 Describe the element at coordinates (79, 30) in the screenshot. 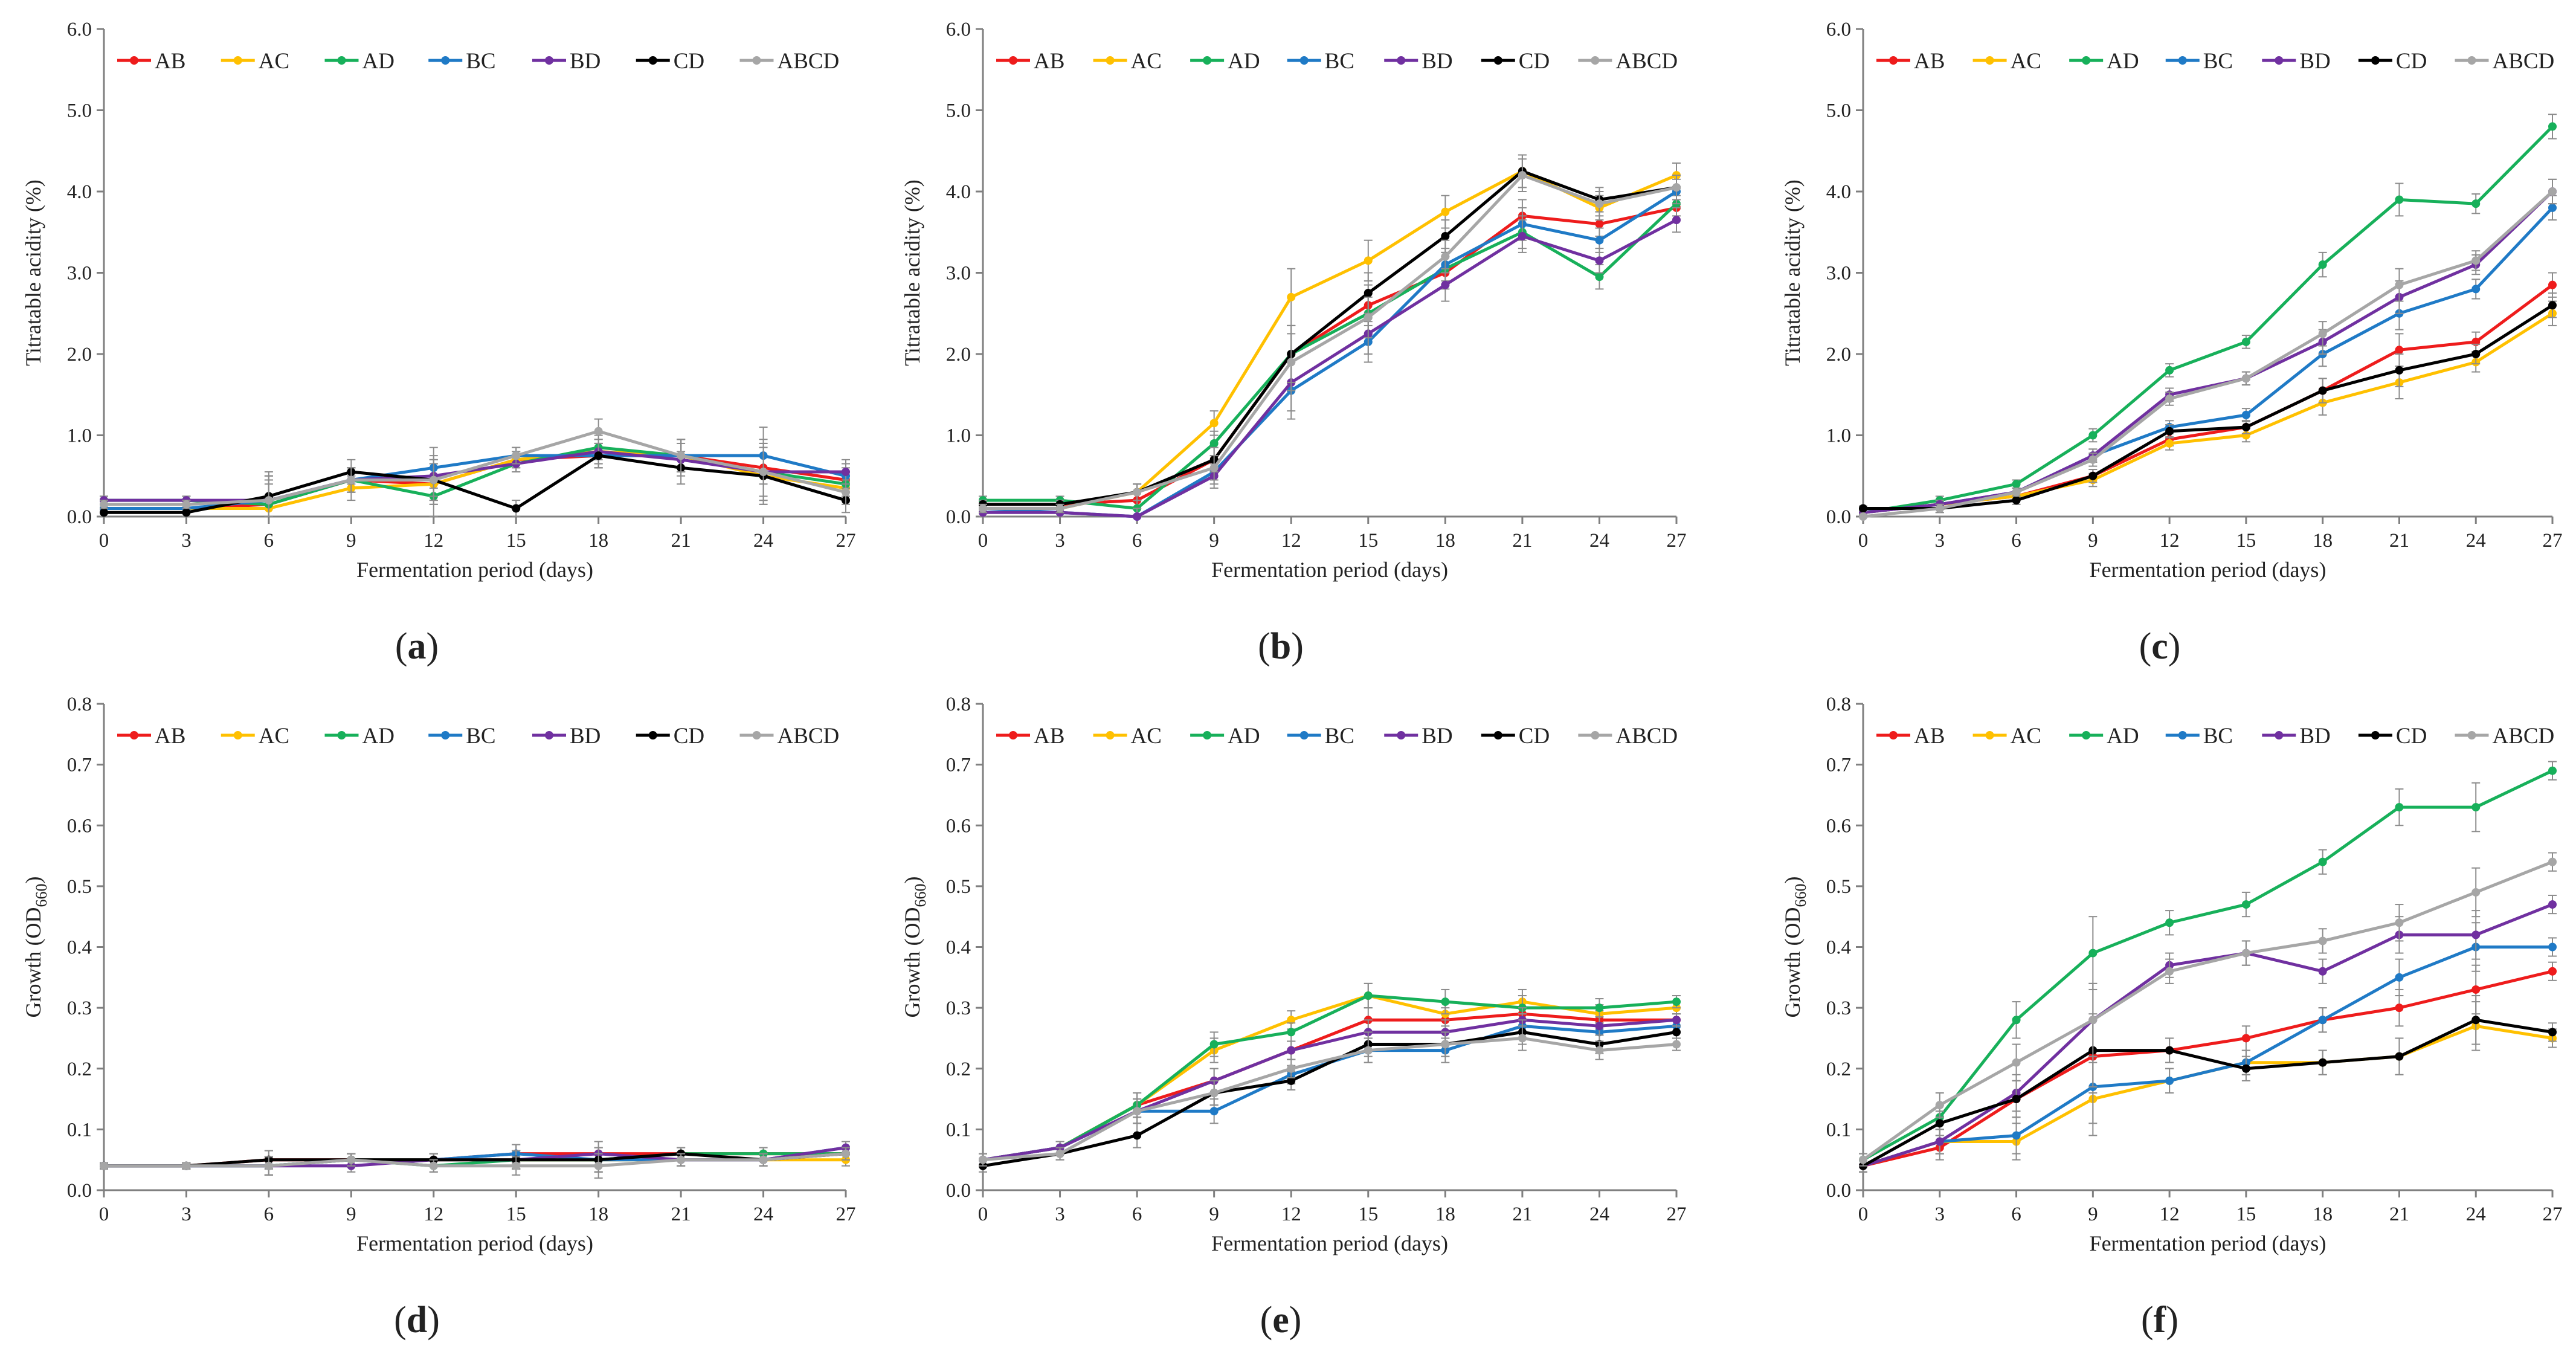

I see `y-tick-label: 6.0` at that location.